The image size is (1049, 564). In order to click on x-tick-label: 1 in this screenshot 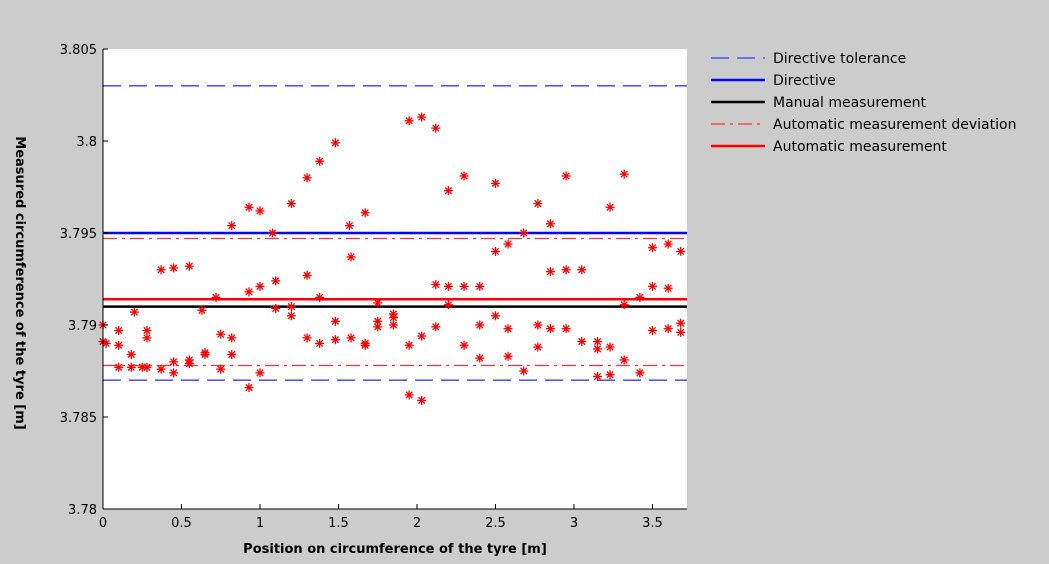, I will do `click(260, 523)`.